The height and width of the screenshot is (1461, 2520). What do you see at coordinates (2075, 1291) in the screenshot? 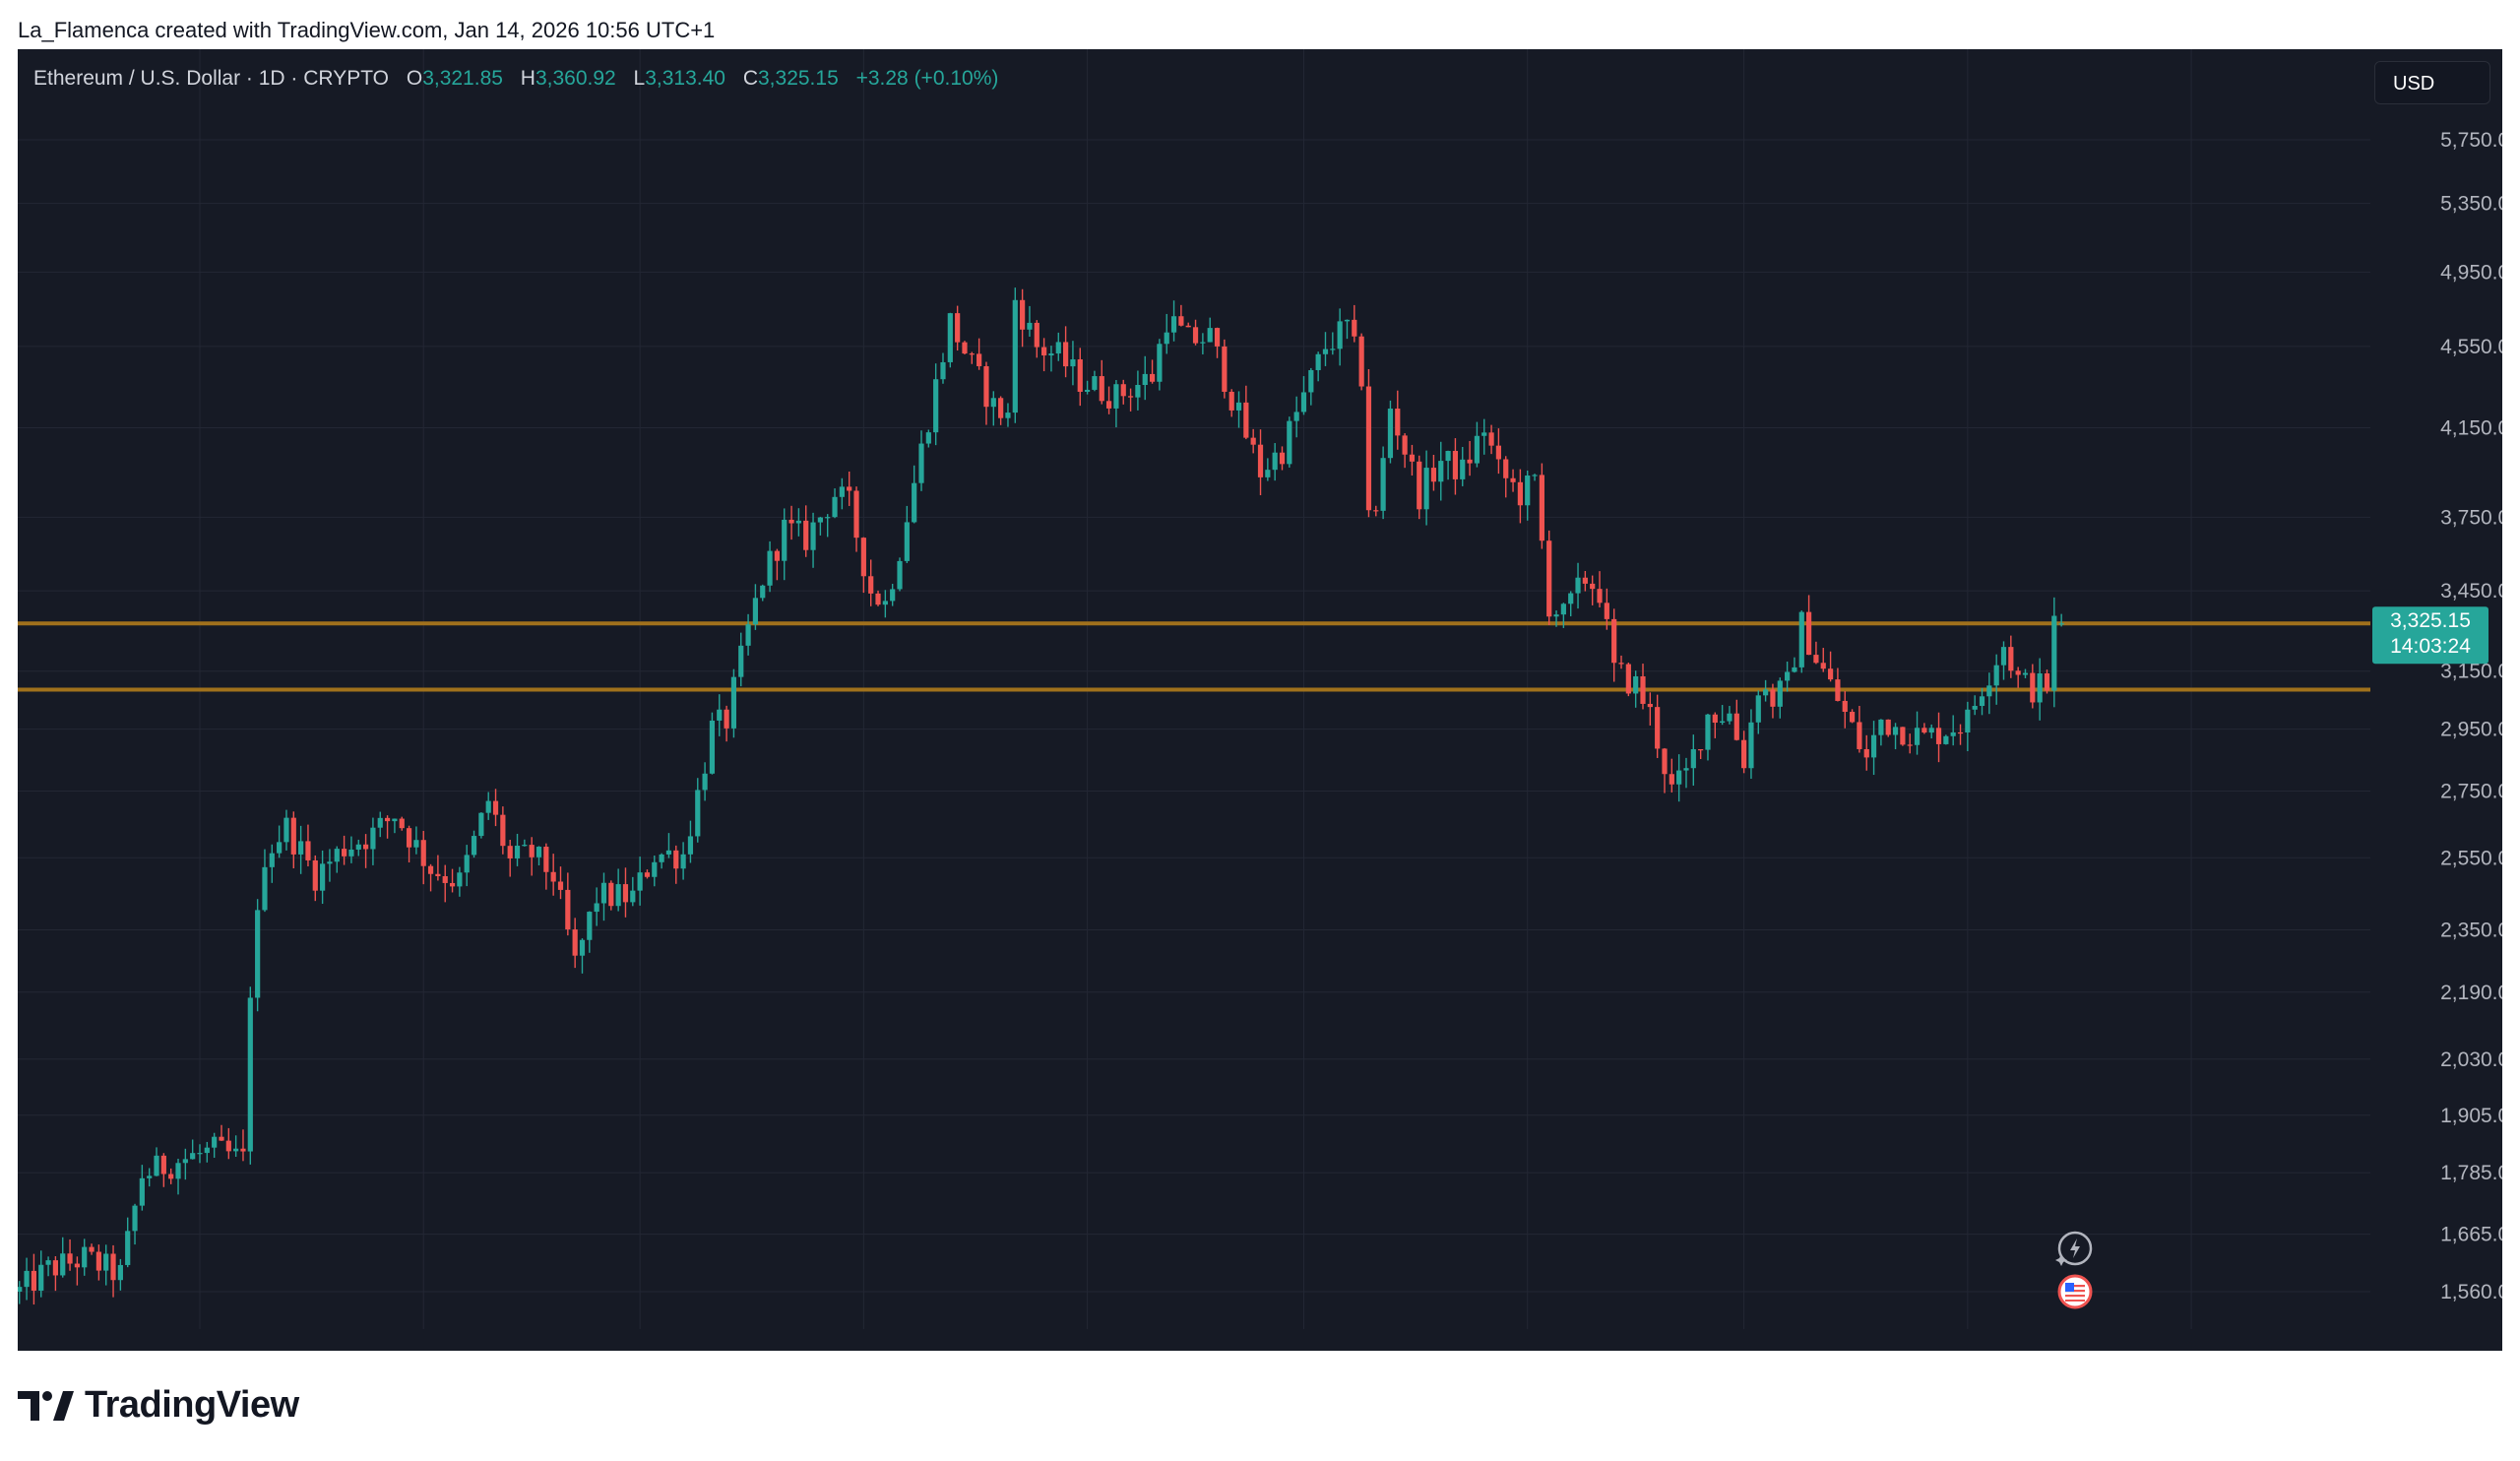
I see `us-flag-event-icon` at bounding box center [2075, 1291].